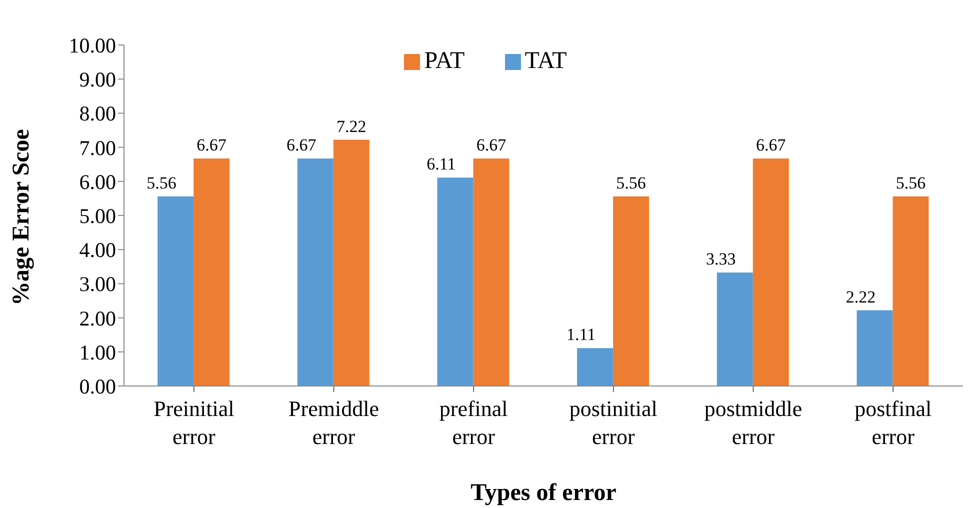  What do you see at coordinates (97, 216) in the screenshot?
I see `y-tick-label: 5.00` at bounding box center [97, 216].